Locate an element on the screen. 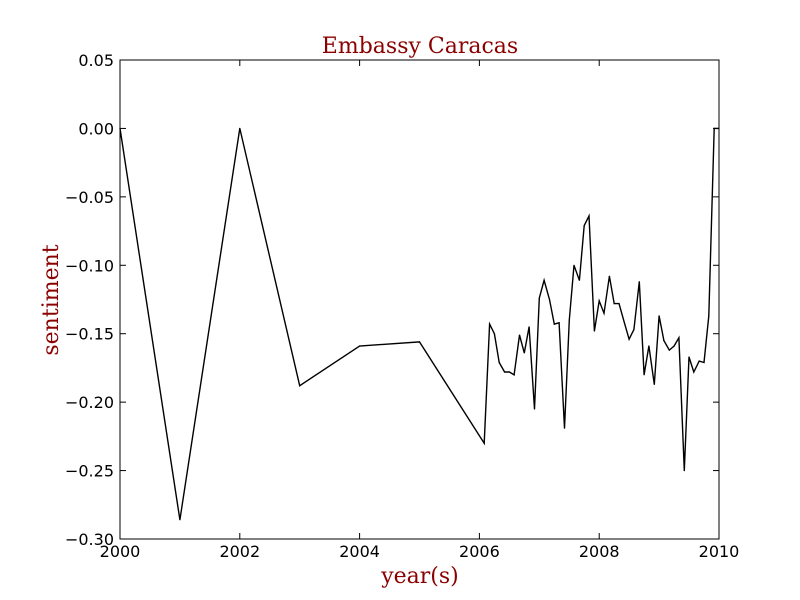 This screenshot has height=600, width=800. y-axis-title: sentiment is located at coordinates (51, 299).